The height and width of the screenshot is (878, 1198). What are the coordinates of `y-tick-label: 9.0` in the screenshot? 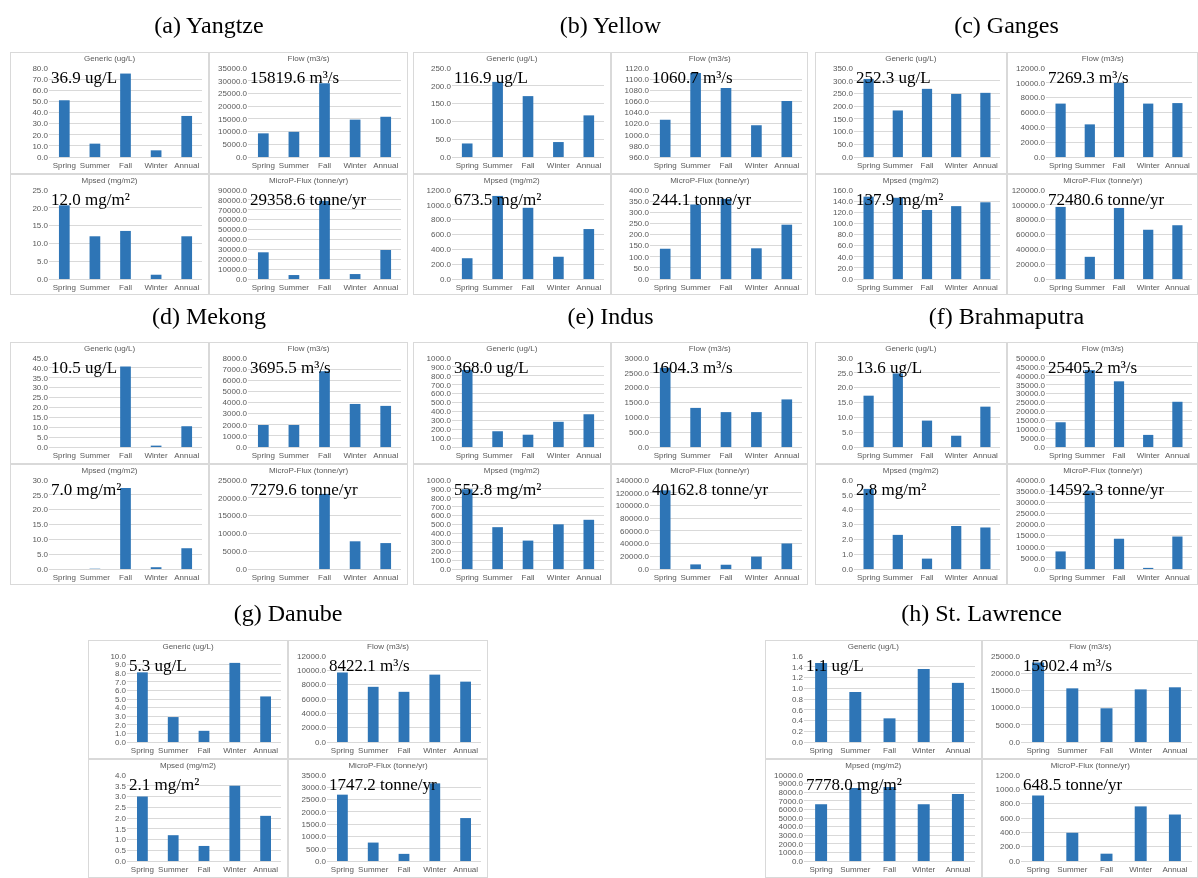 It's located at (120, 665).